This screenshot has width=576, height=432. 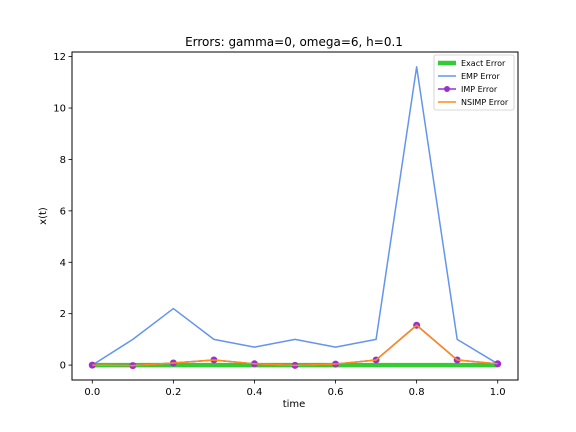 I want to click on x-tick-label: 0.0, so click(x=92, y=392).